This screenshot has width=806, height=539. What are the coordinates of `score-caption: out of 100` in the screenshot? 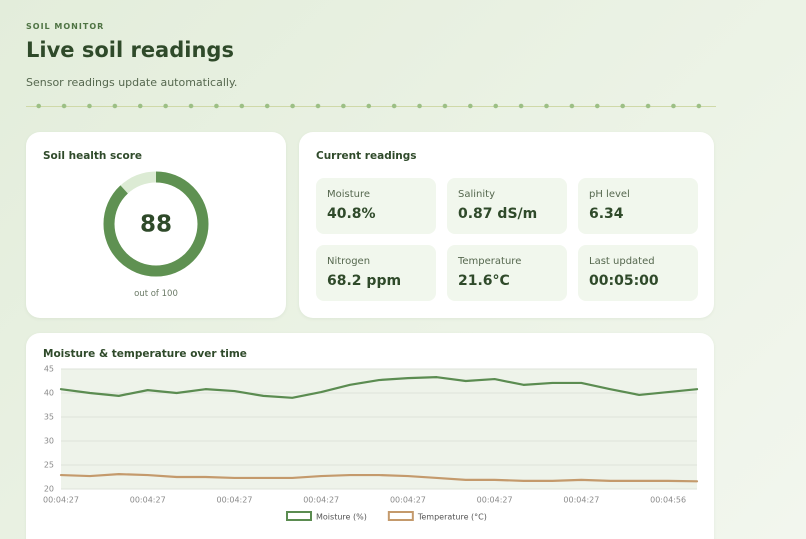 It's located at (156, 294).